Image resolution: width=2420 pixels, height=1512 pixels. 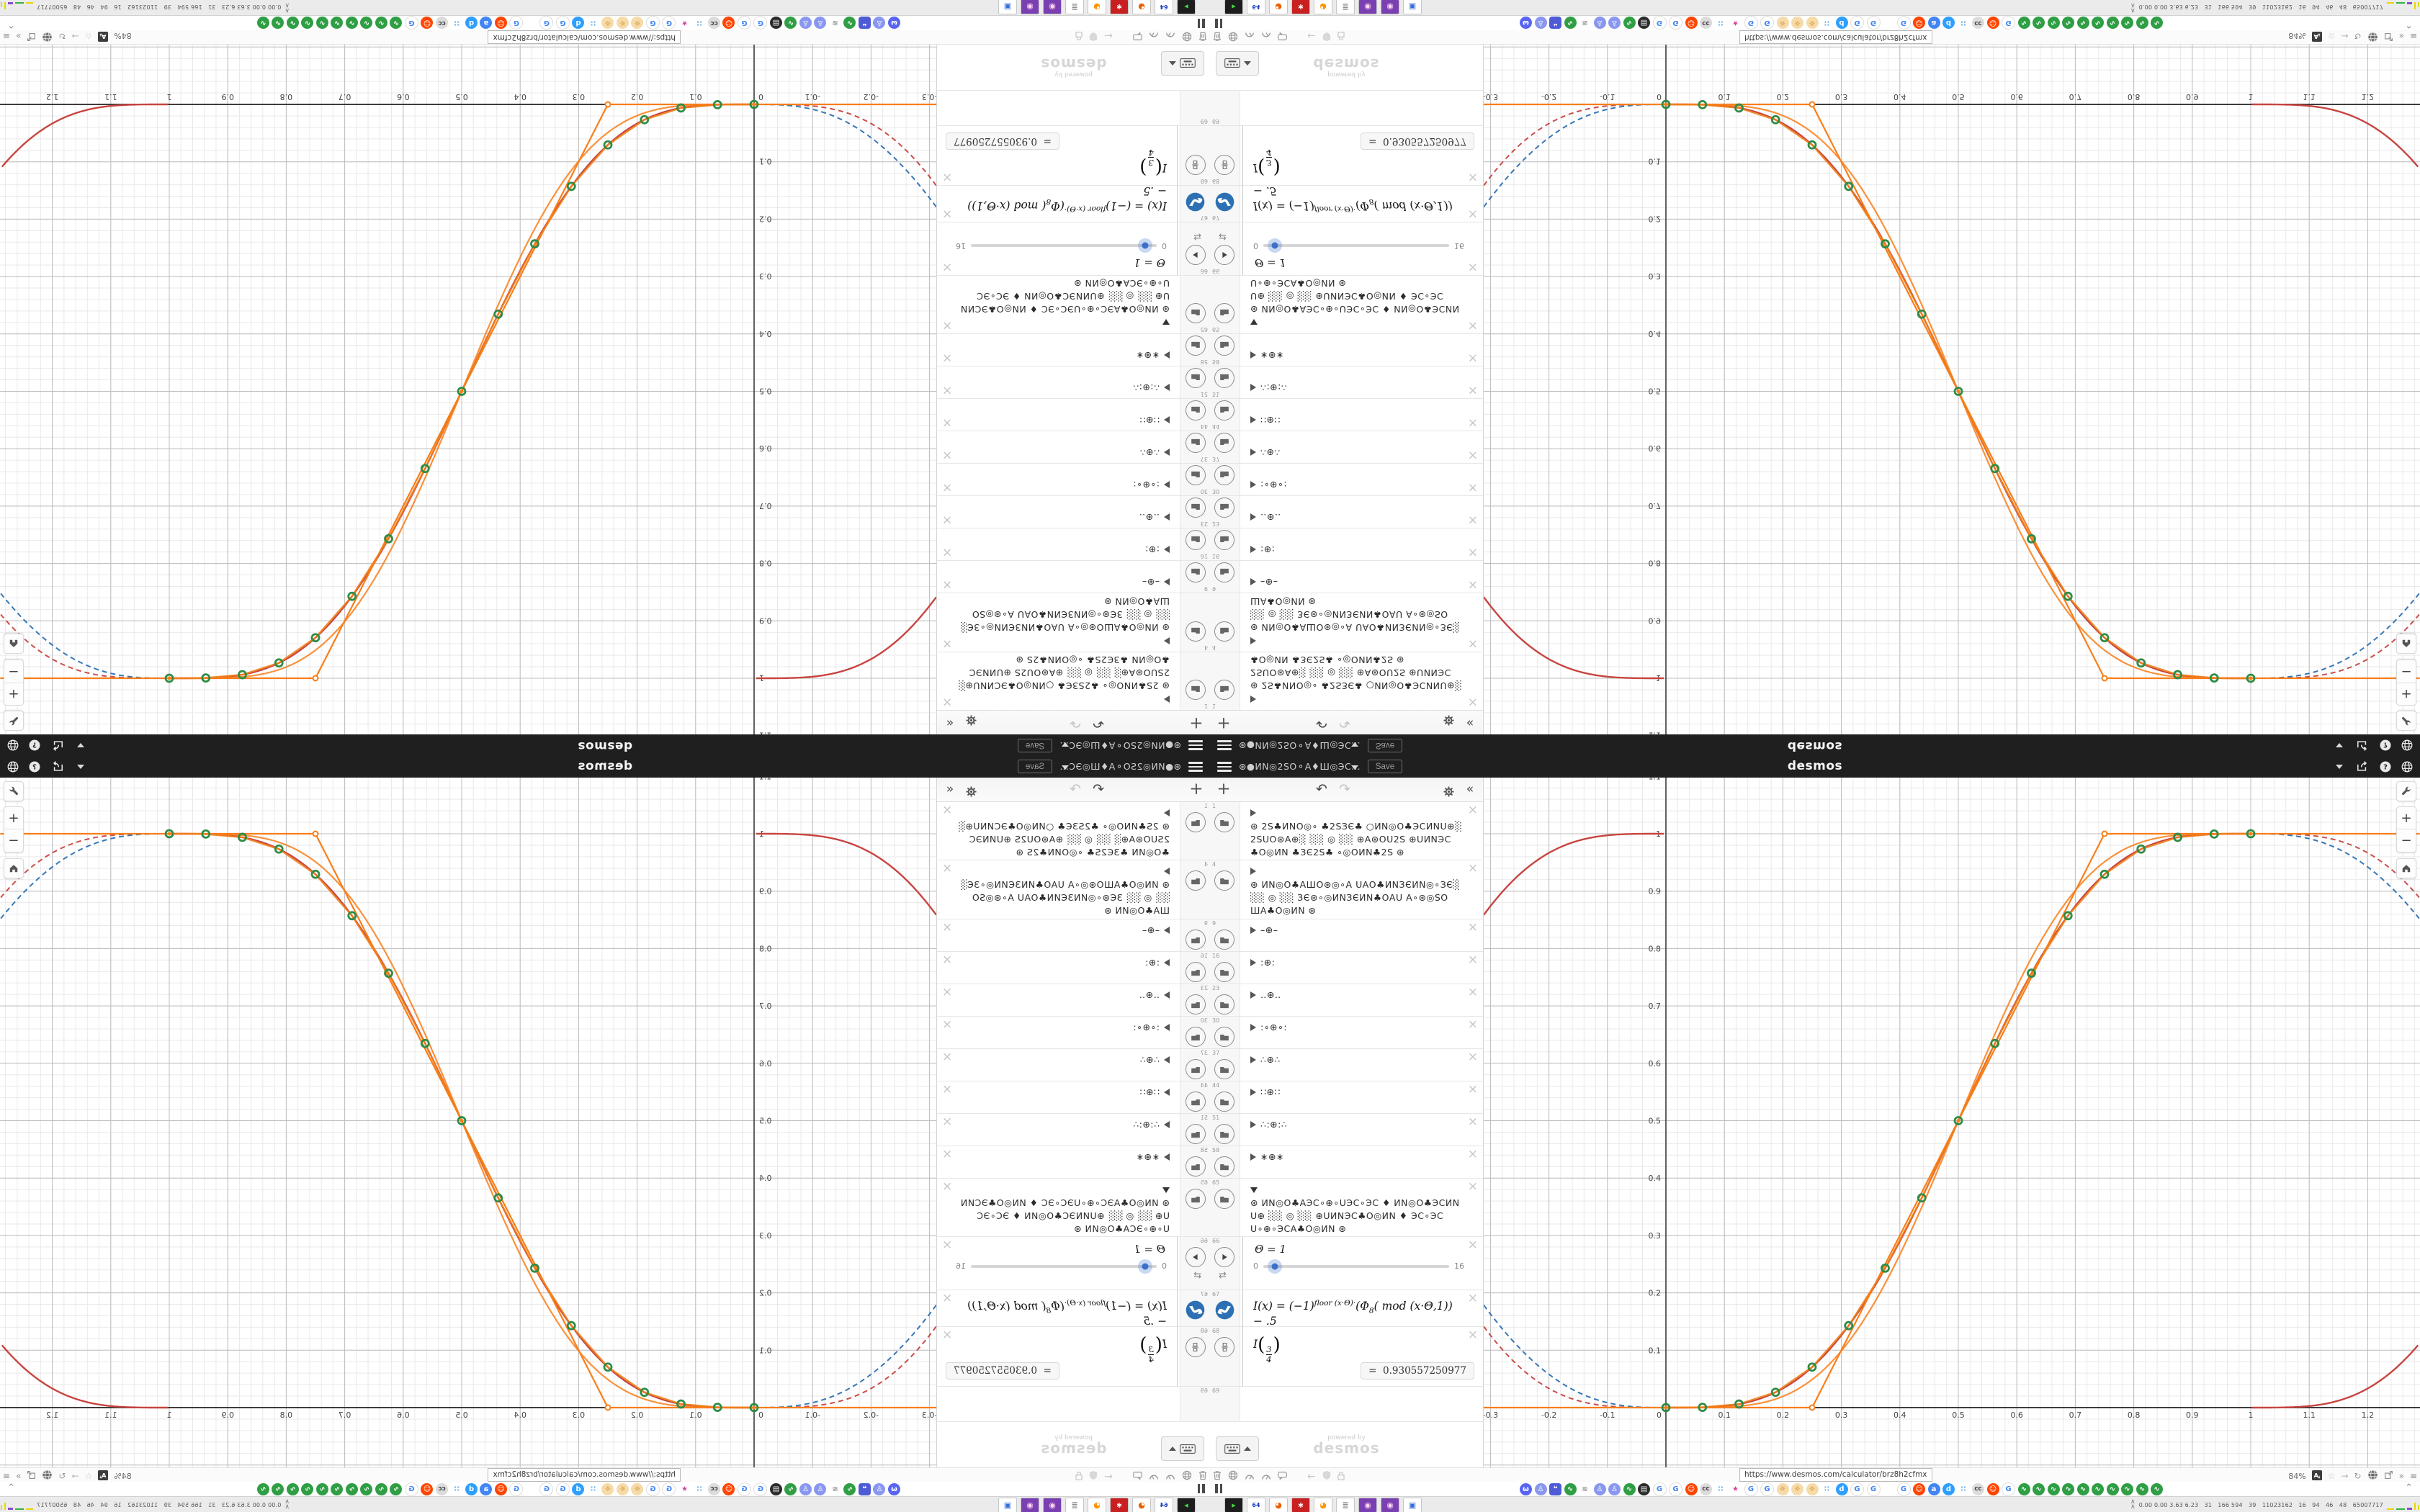 What do you see at coordinates (1797, 23) in the screenshot?
I see `favicon: ☼` at bounding box center [1797, 23].